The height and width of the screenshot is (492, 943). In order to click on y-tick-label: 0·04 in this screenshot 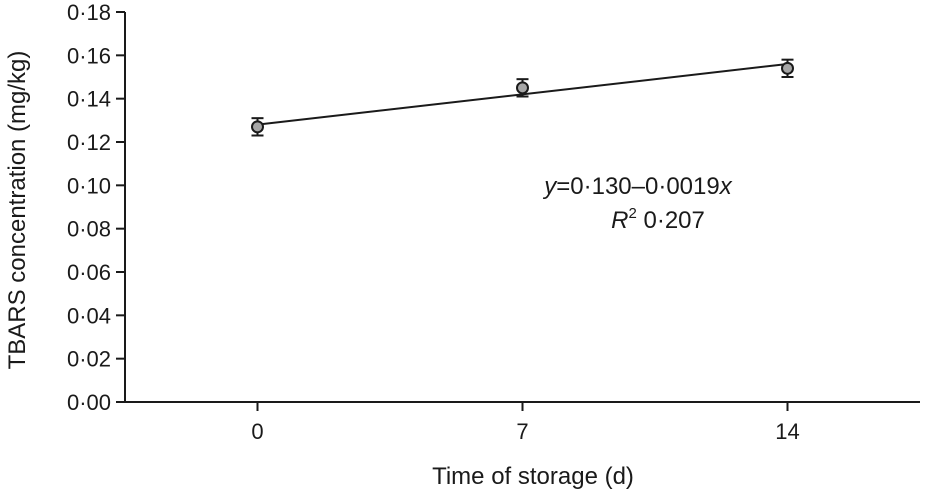, I will do `click(89, 315)`.